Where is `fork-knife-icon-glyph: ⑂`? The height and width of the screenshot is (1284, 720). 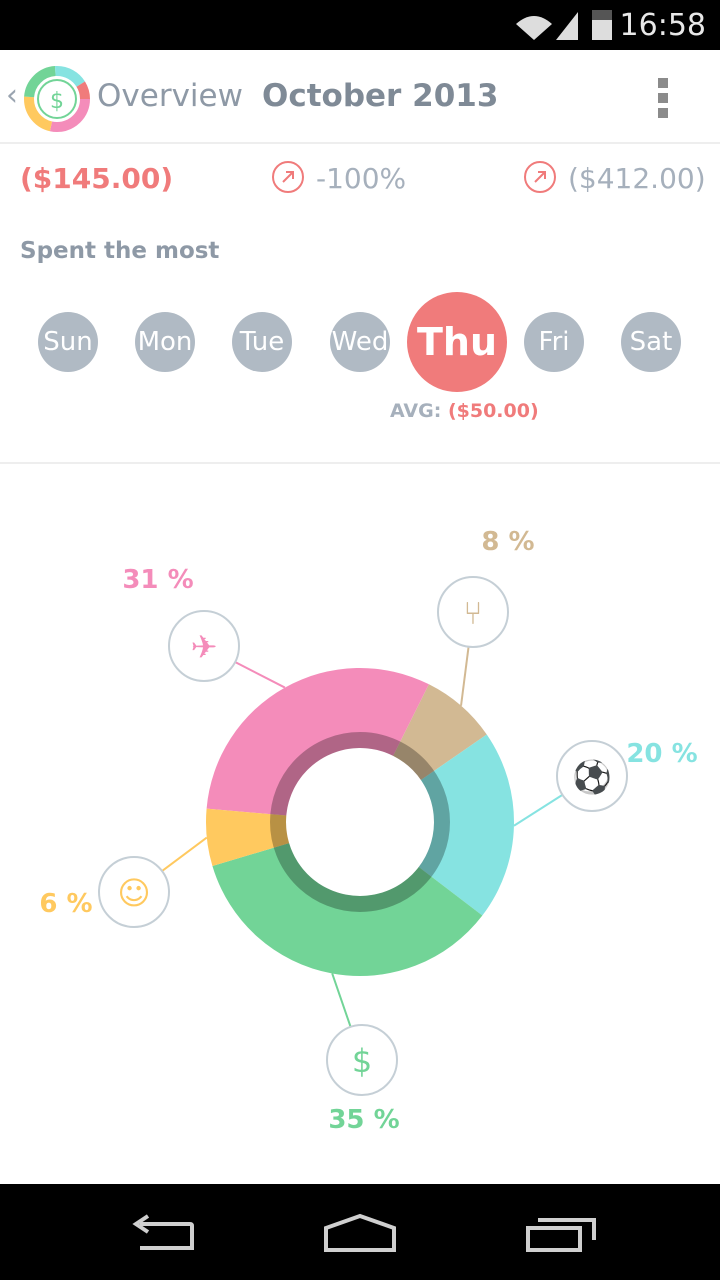
fork-knife-icon-glyph: ⑂ is located at coordinates (472, 613).